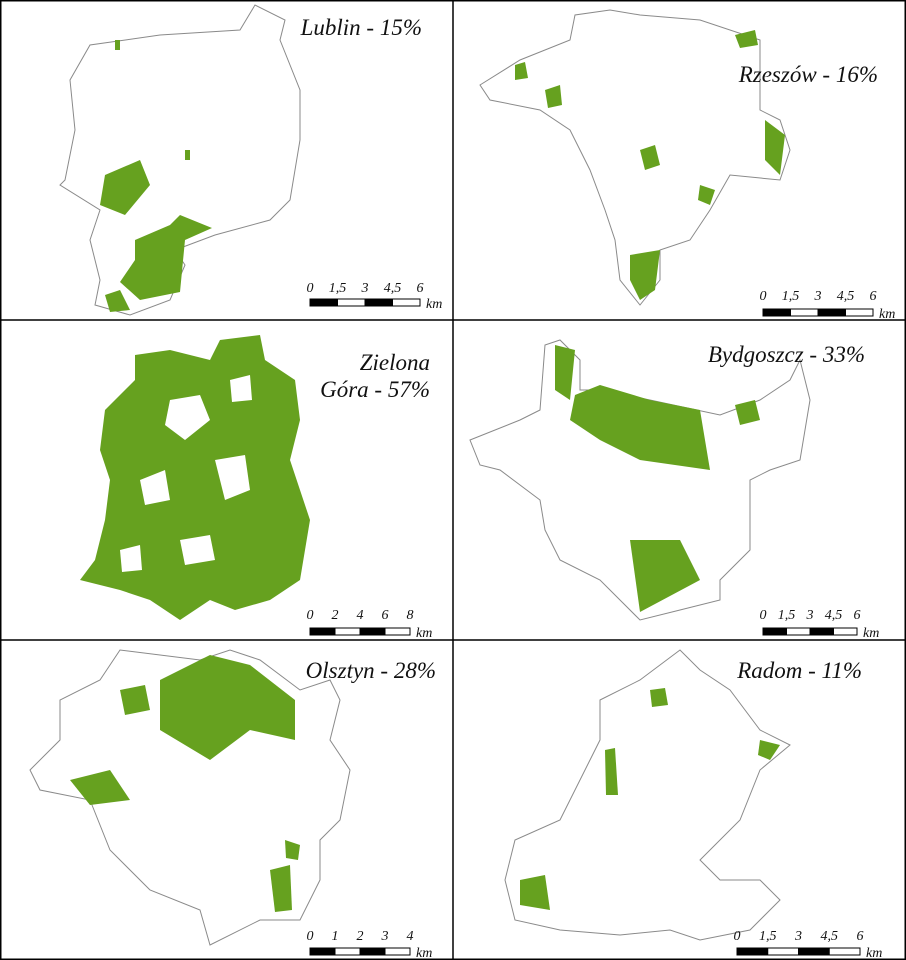 The image size is (906, 960). What do you see at coordinates (799, 670) in the screenshot?
I see `panel-title: Radom - 11%` at bounding box center [799, 670].